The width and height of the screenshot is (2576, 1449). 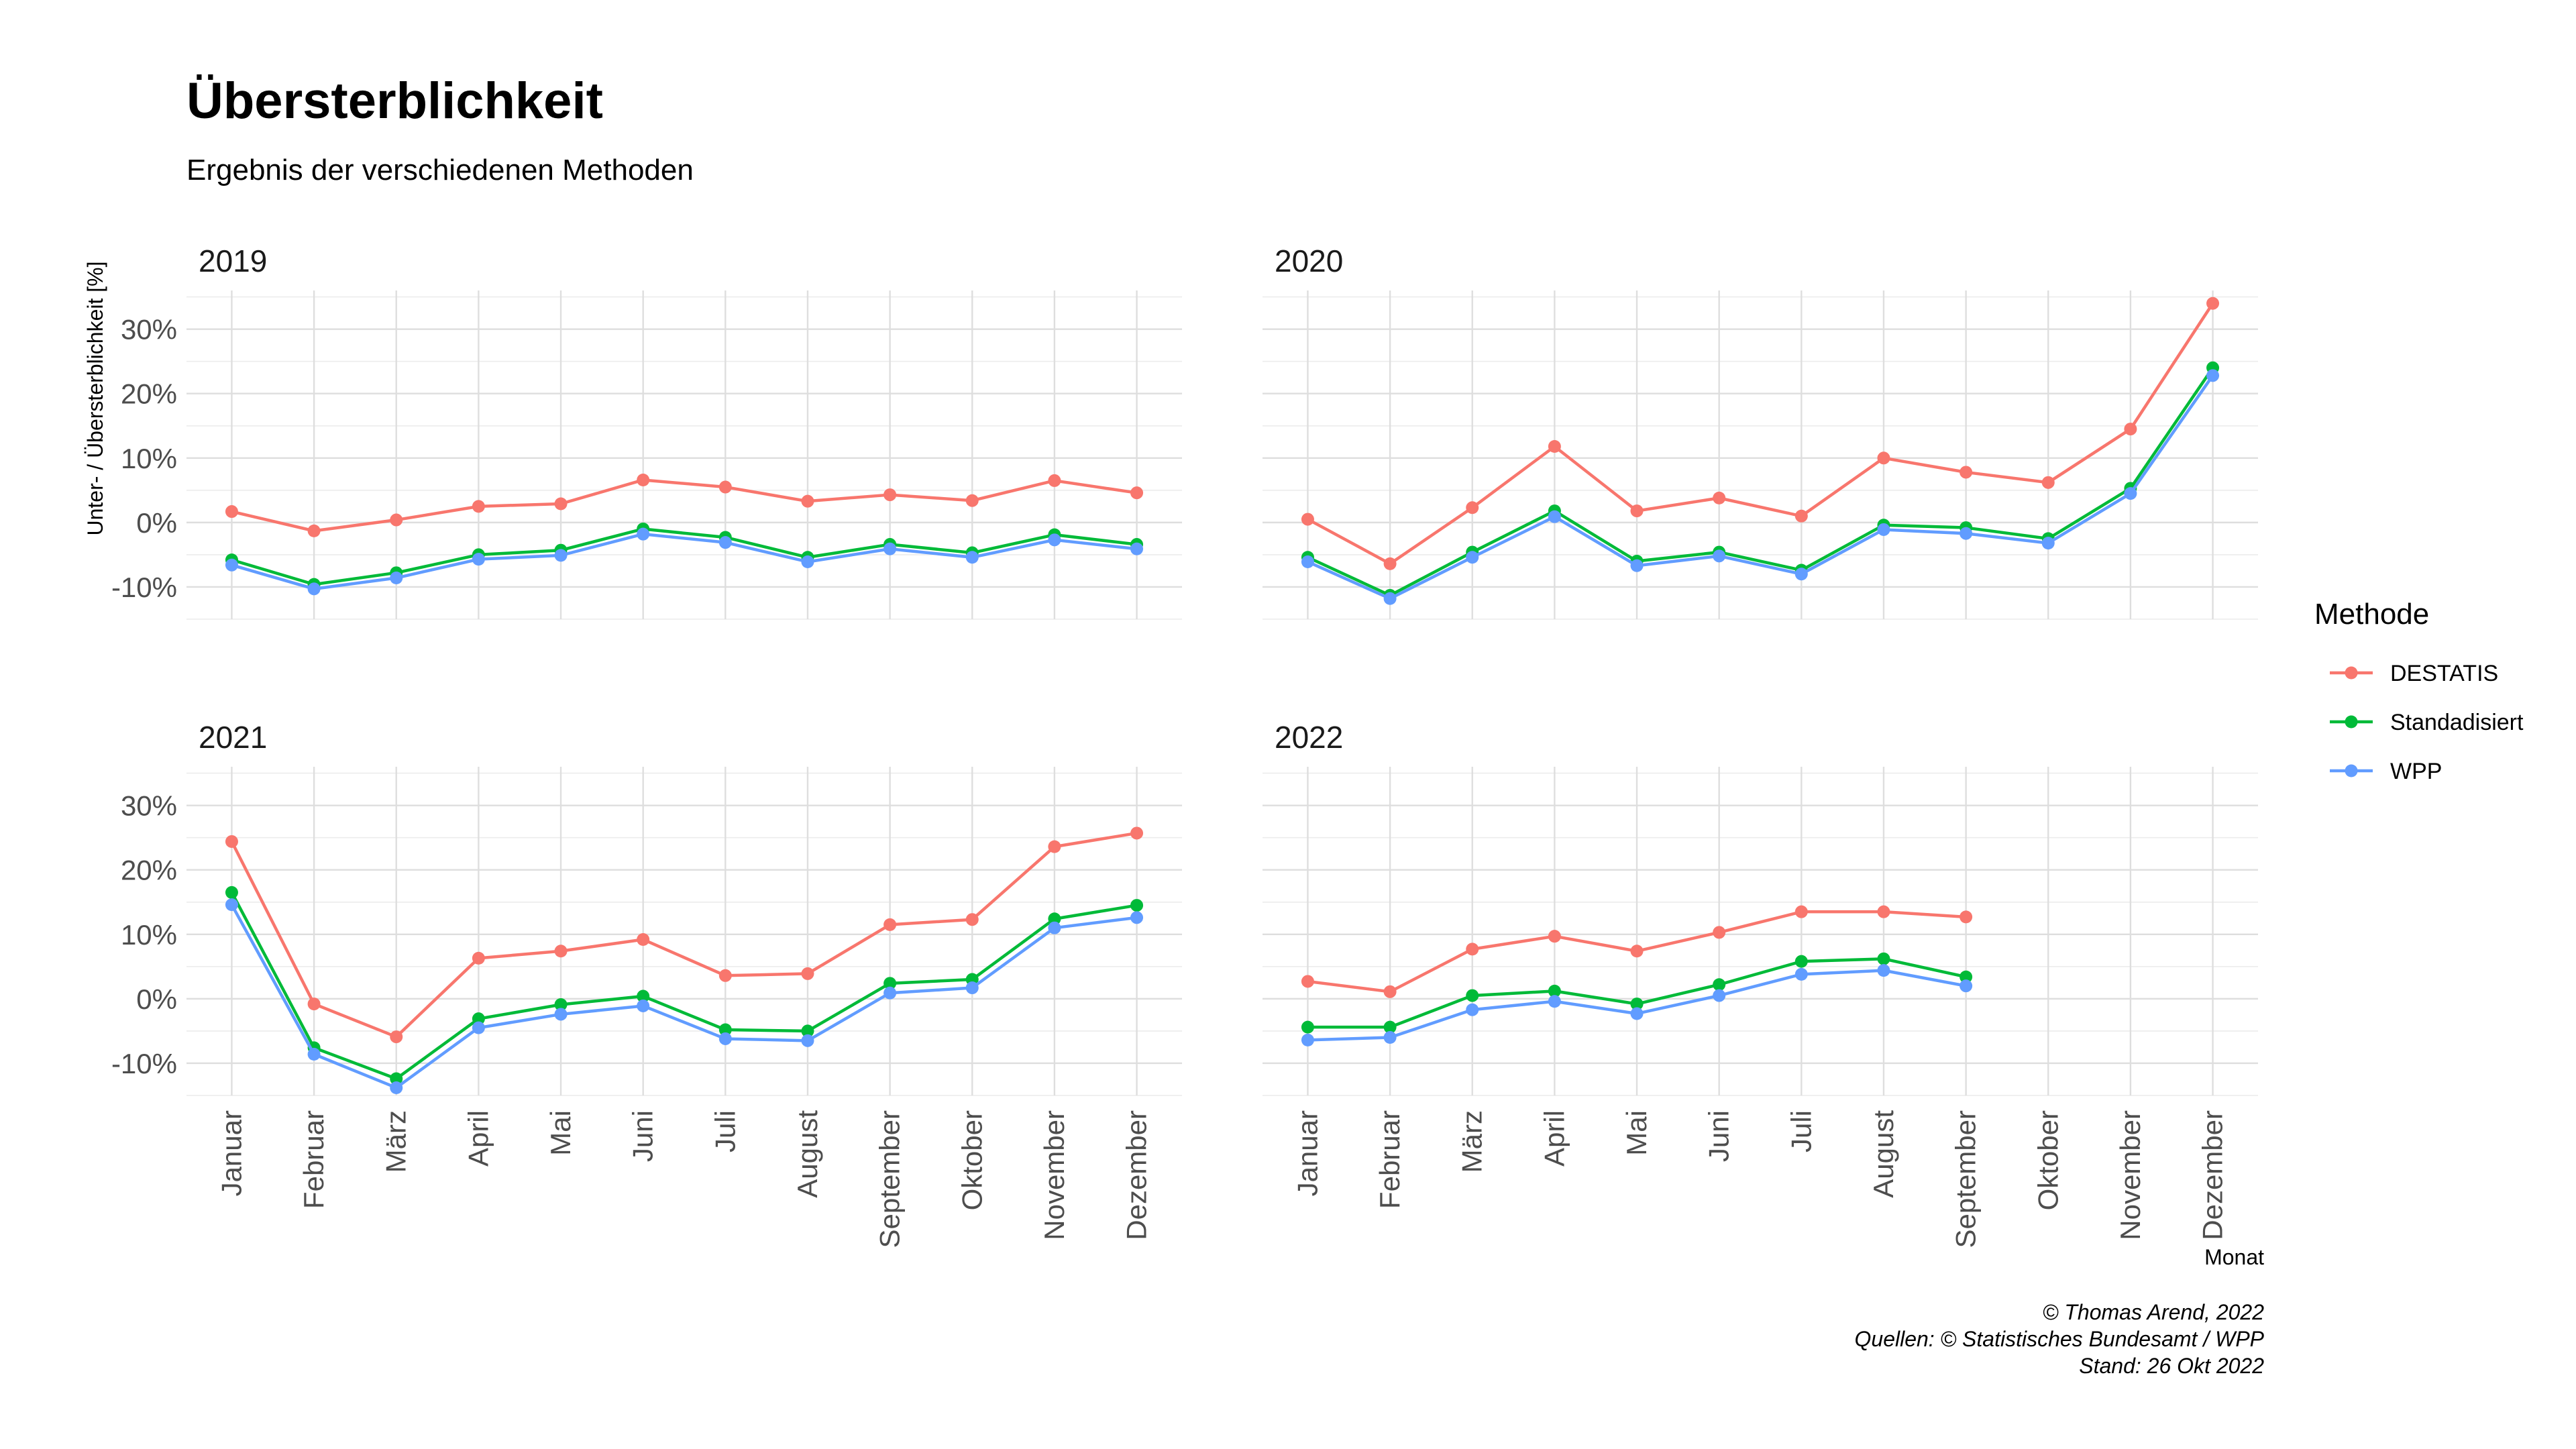 I want to click on x-axis-label: Monat, so click(x=2234, y=1257).